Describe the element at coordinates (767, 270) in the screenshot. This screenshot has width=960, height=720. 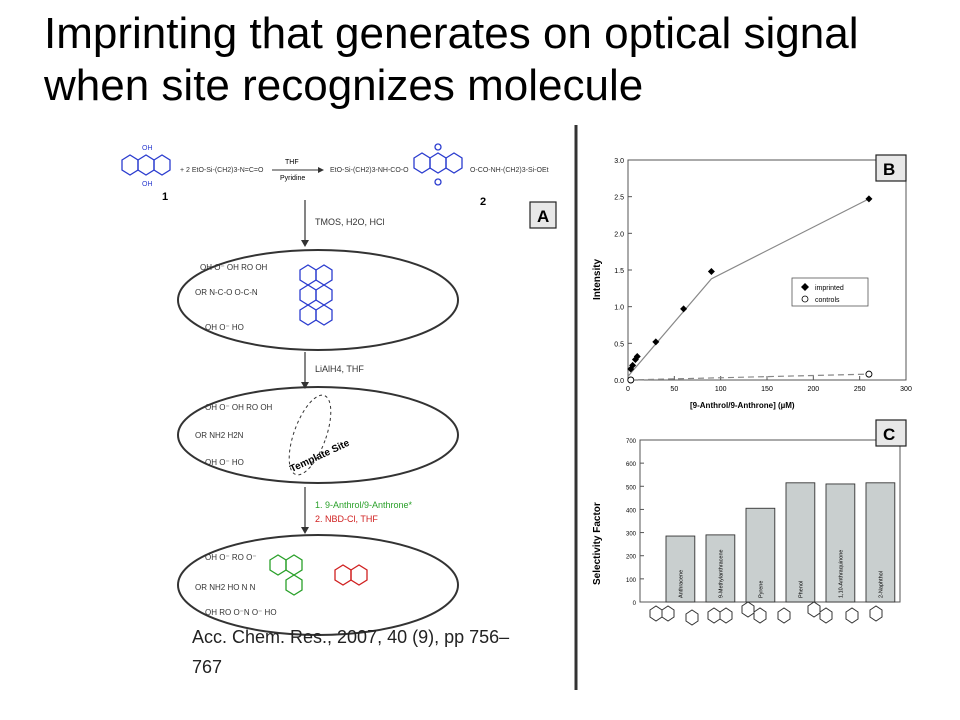
I see `chart-b-frame` at that location.